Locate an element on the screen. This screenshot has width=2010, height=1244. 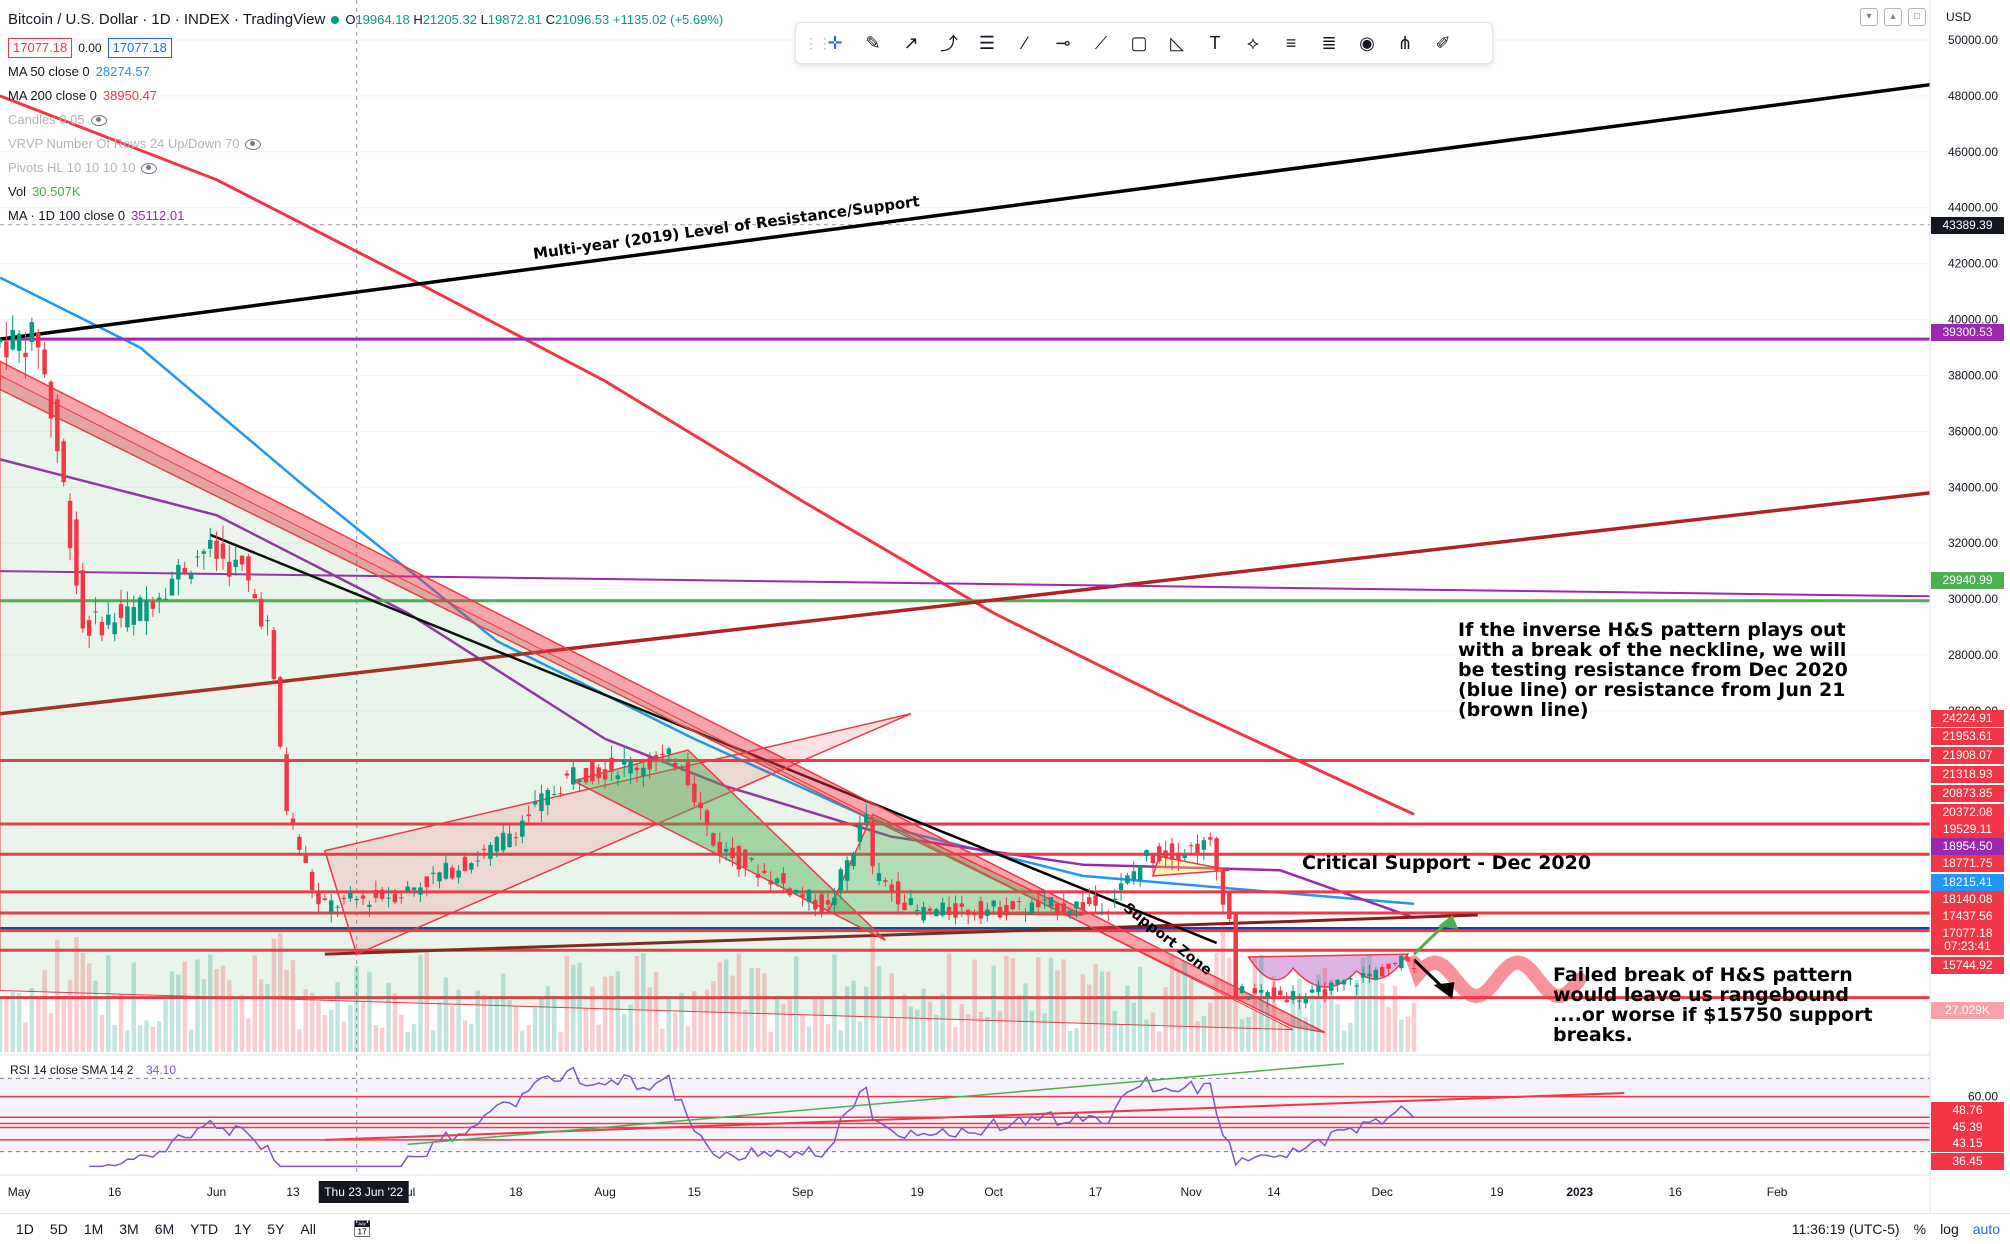
indicator-row: Candles 0.05 is located at coordinates (365, 120).